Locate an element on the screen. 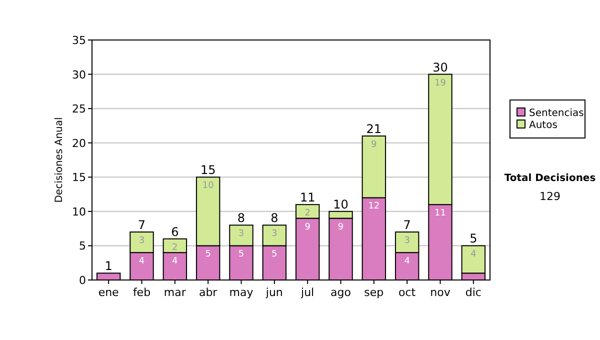  y-tick-label: 20 is located at coordinates (79, 143).